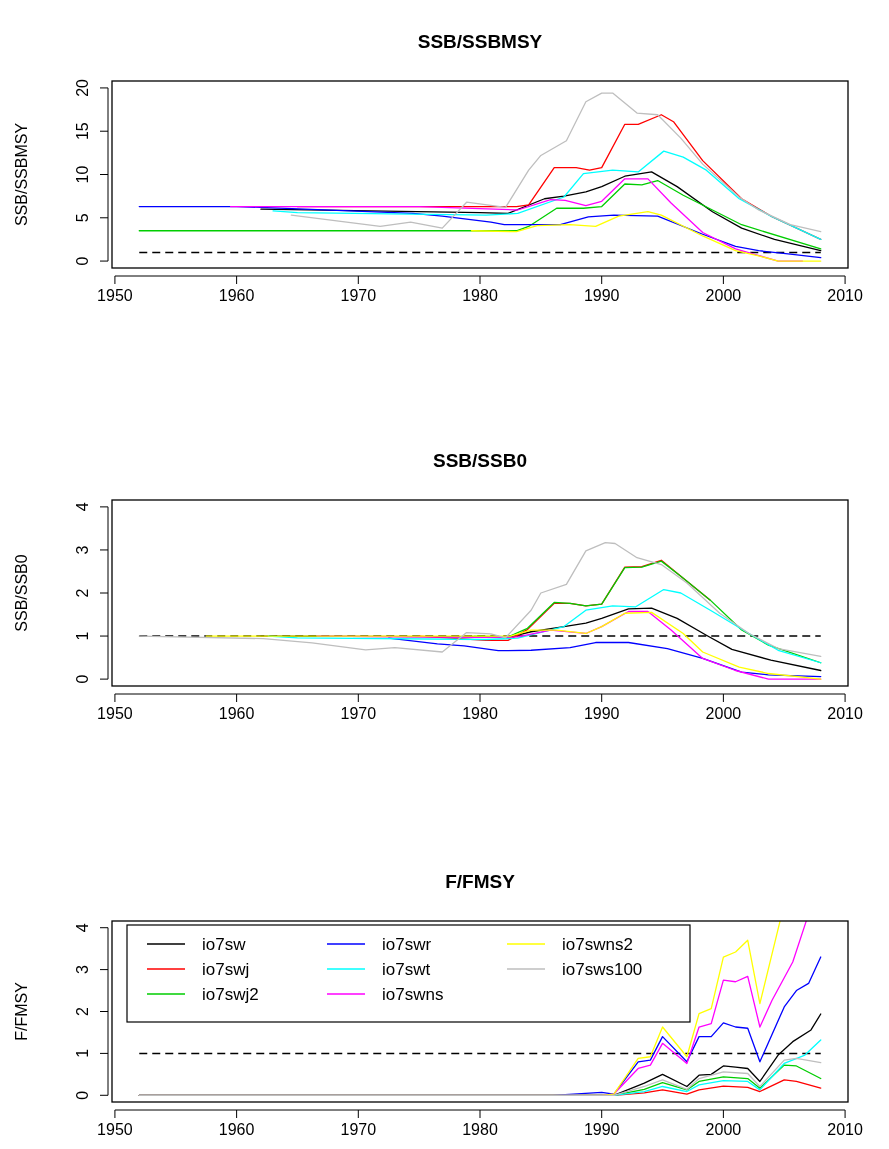 This screenshot has height=1149, width=889. What do you see at coordinates (480, 881) in the screenshot?
I see `chart-title: F/FMSY` at bounding box center [480, 881].